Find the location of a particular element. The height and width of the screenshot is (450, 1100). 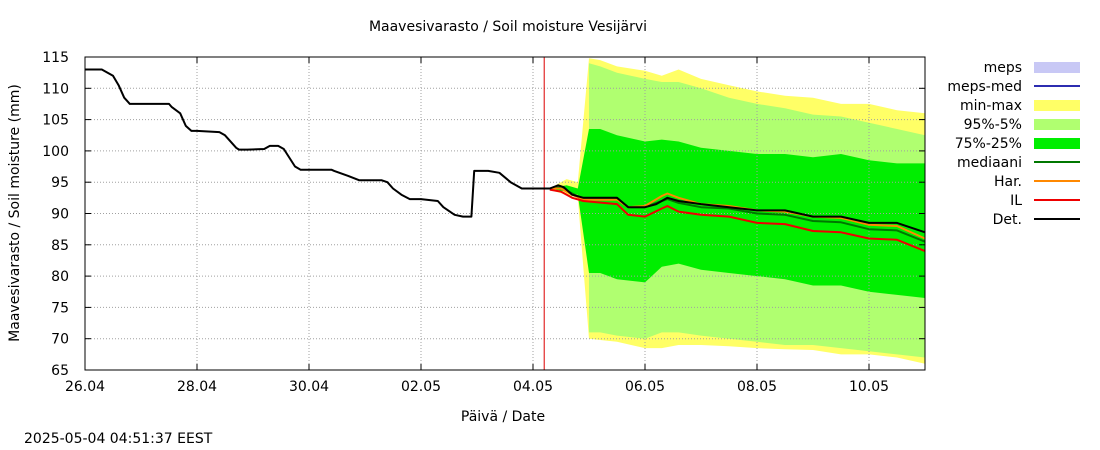

legend-label: meps is located at coordinates (1003, 68).